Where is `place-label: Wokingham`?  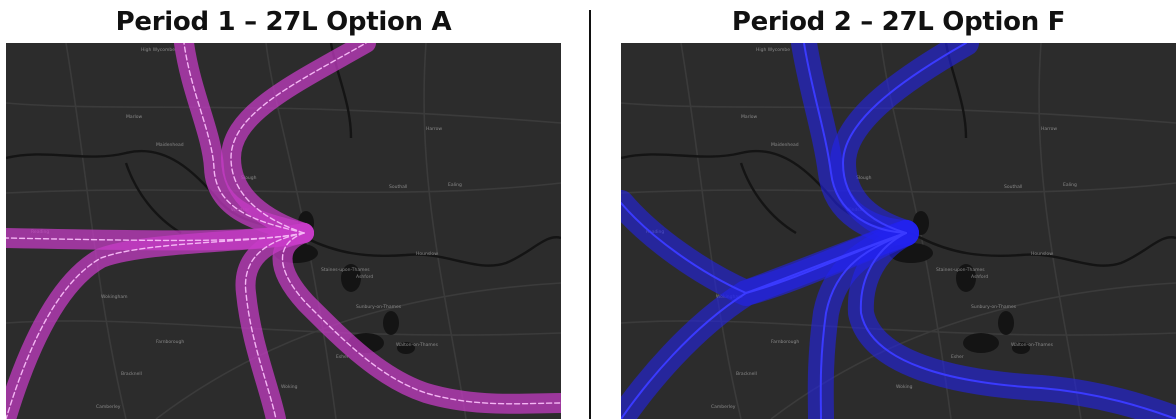 place-label: Wokingham is located at coordinates (114, 297).